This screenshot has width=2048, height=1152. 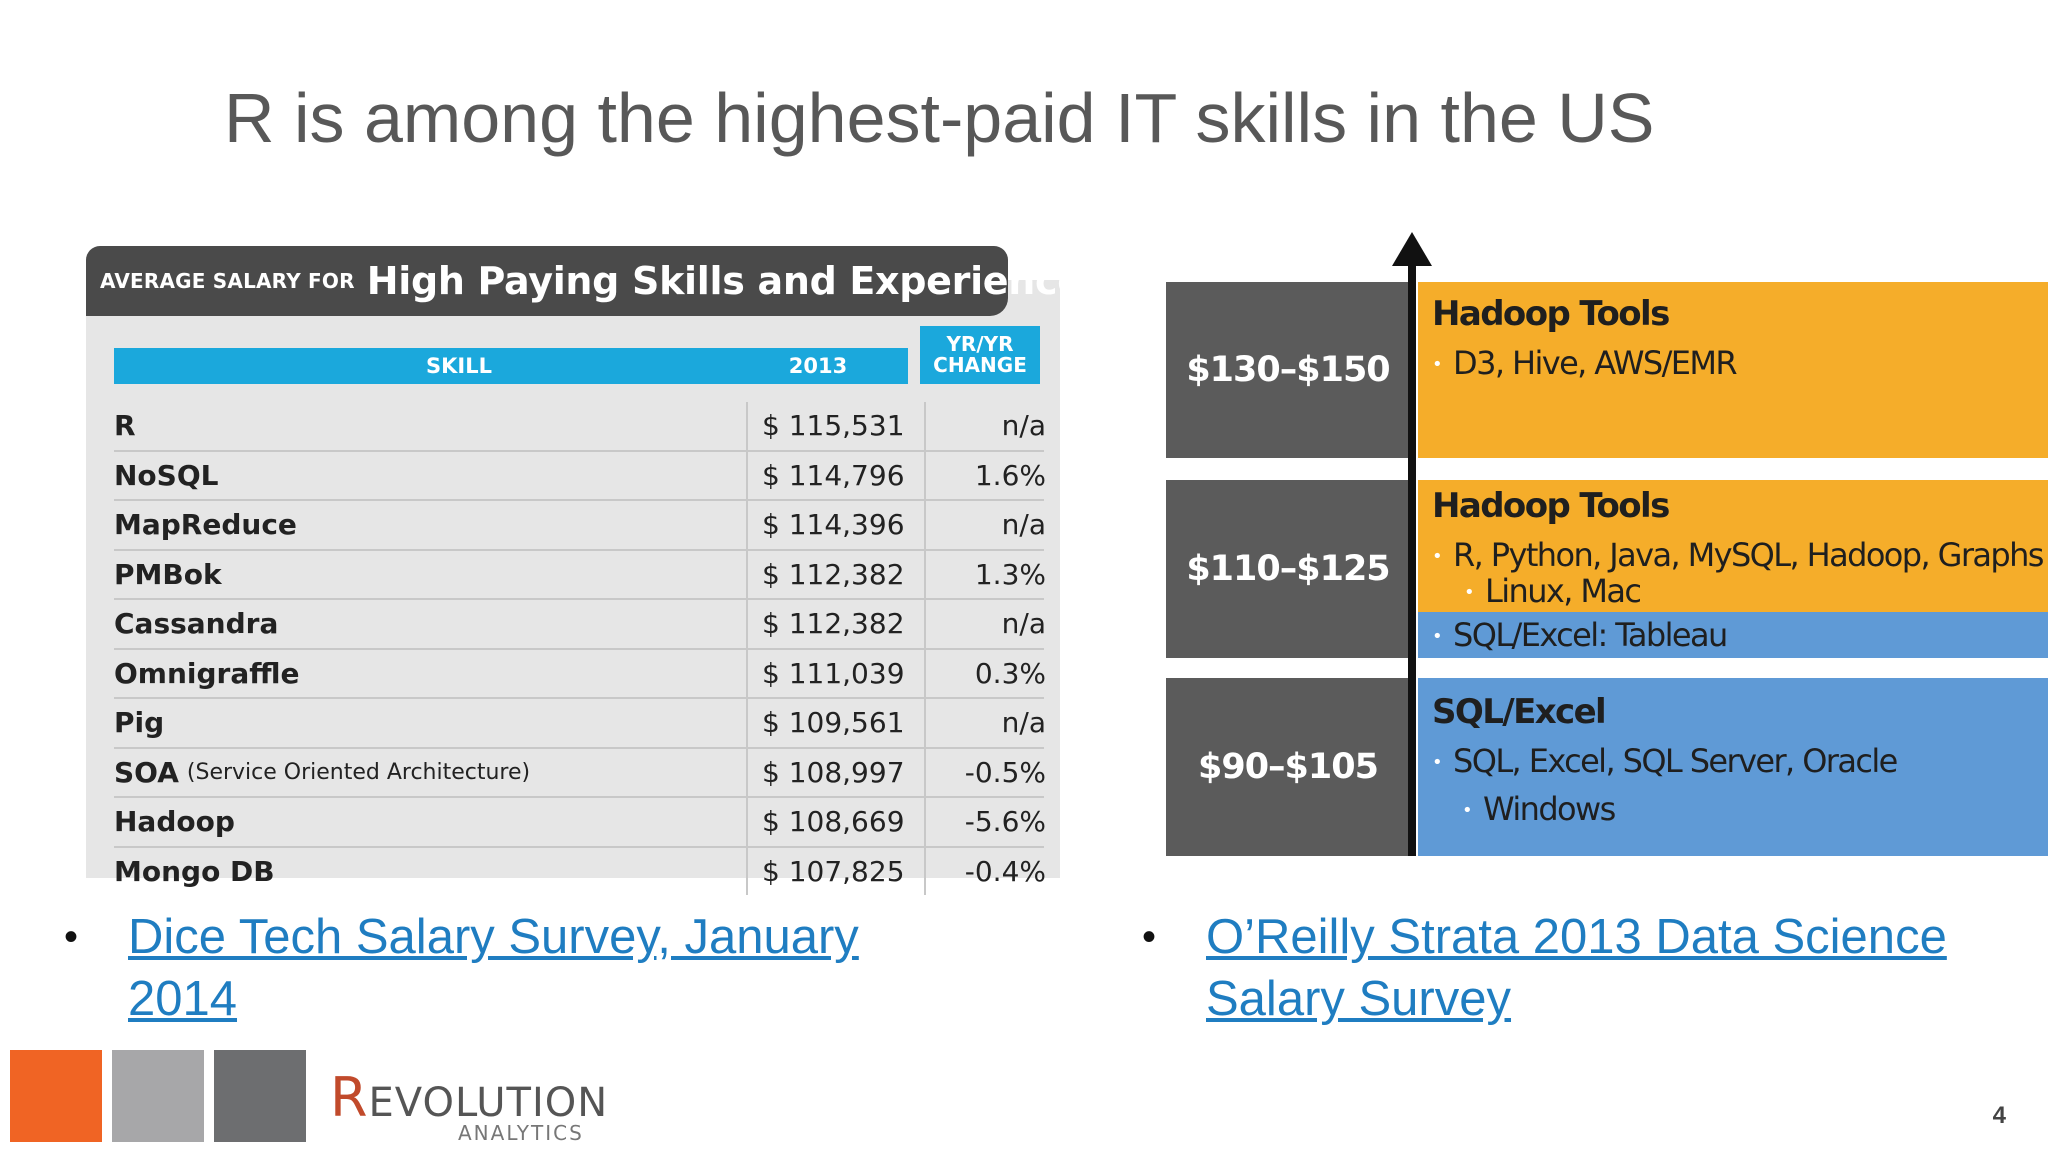 What do you see at coordinates (835, 772) in the screenshot?
I see `salary-cell: $ 108,997` at bounding box center [835, 772].